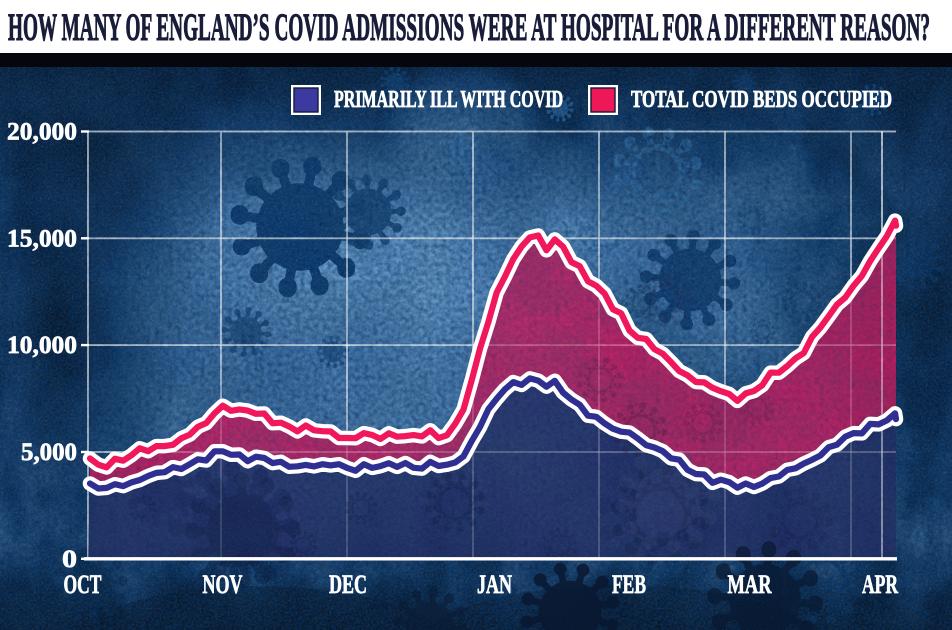 Image resolution: width=952 pixels, height=630 pixels. What do you see at coordinates (42, 132) in the screenshot?
I see `svg-text: 20,000` at bounding box center [42, 132].